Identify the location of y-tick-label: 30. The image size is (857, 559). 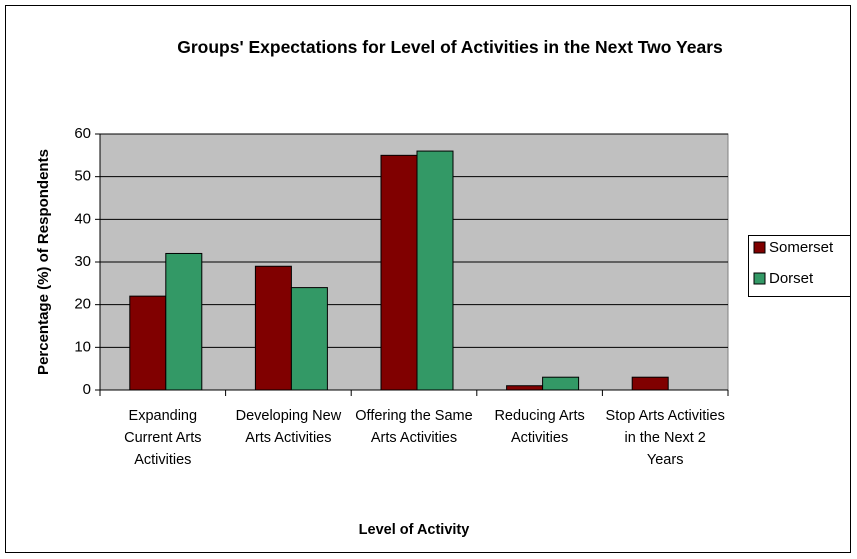
(82, 261).